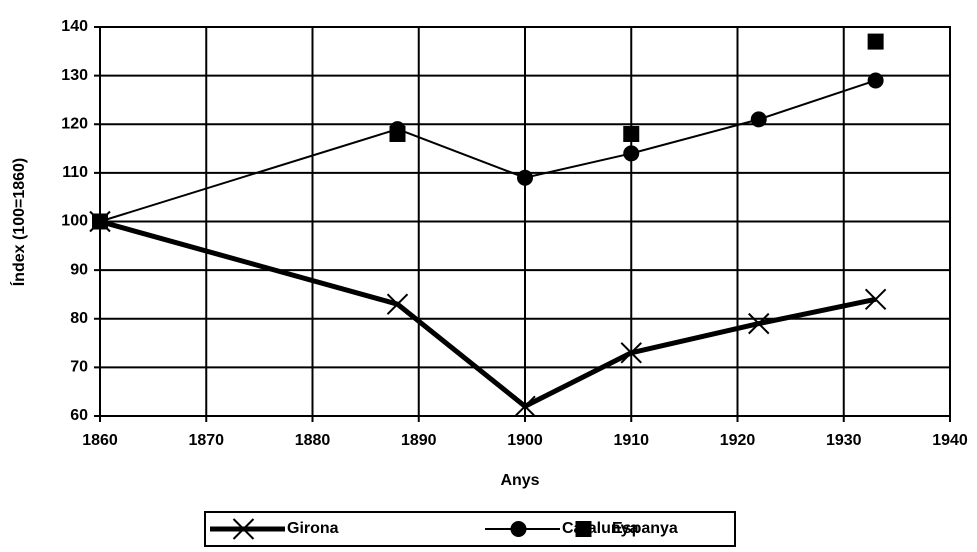 The image size is (977, 552). I want to click on legend-box, so click(470, 529).